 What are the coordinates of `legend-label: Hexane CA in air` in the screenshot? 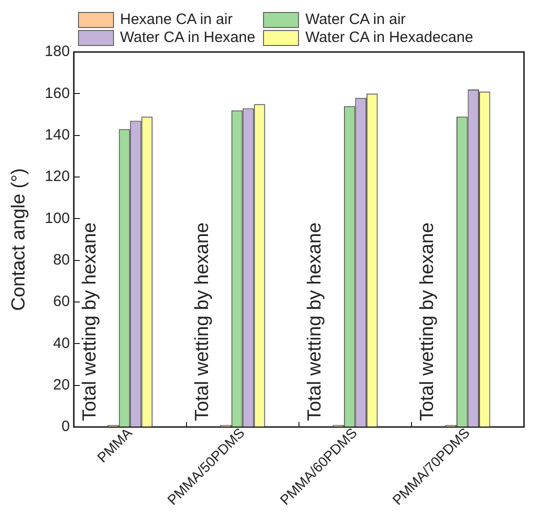 It's located at (176, 19).